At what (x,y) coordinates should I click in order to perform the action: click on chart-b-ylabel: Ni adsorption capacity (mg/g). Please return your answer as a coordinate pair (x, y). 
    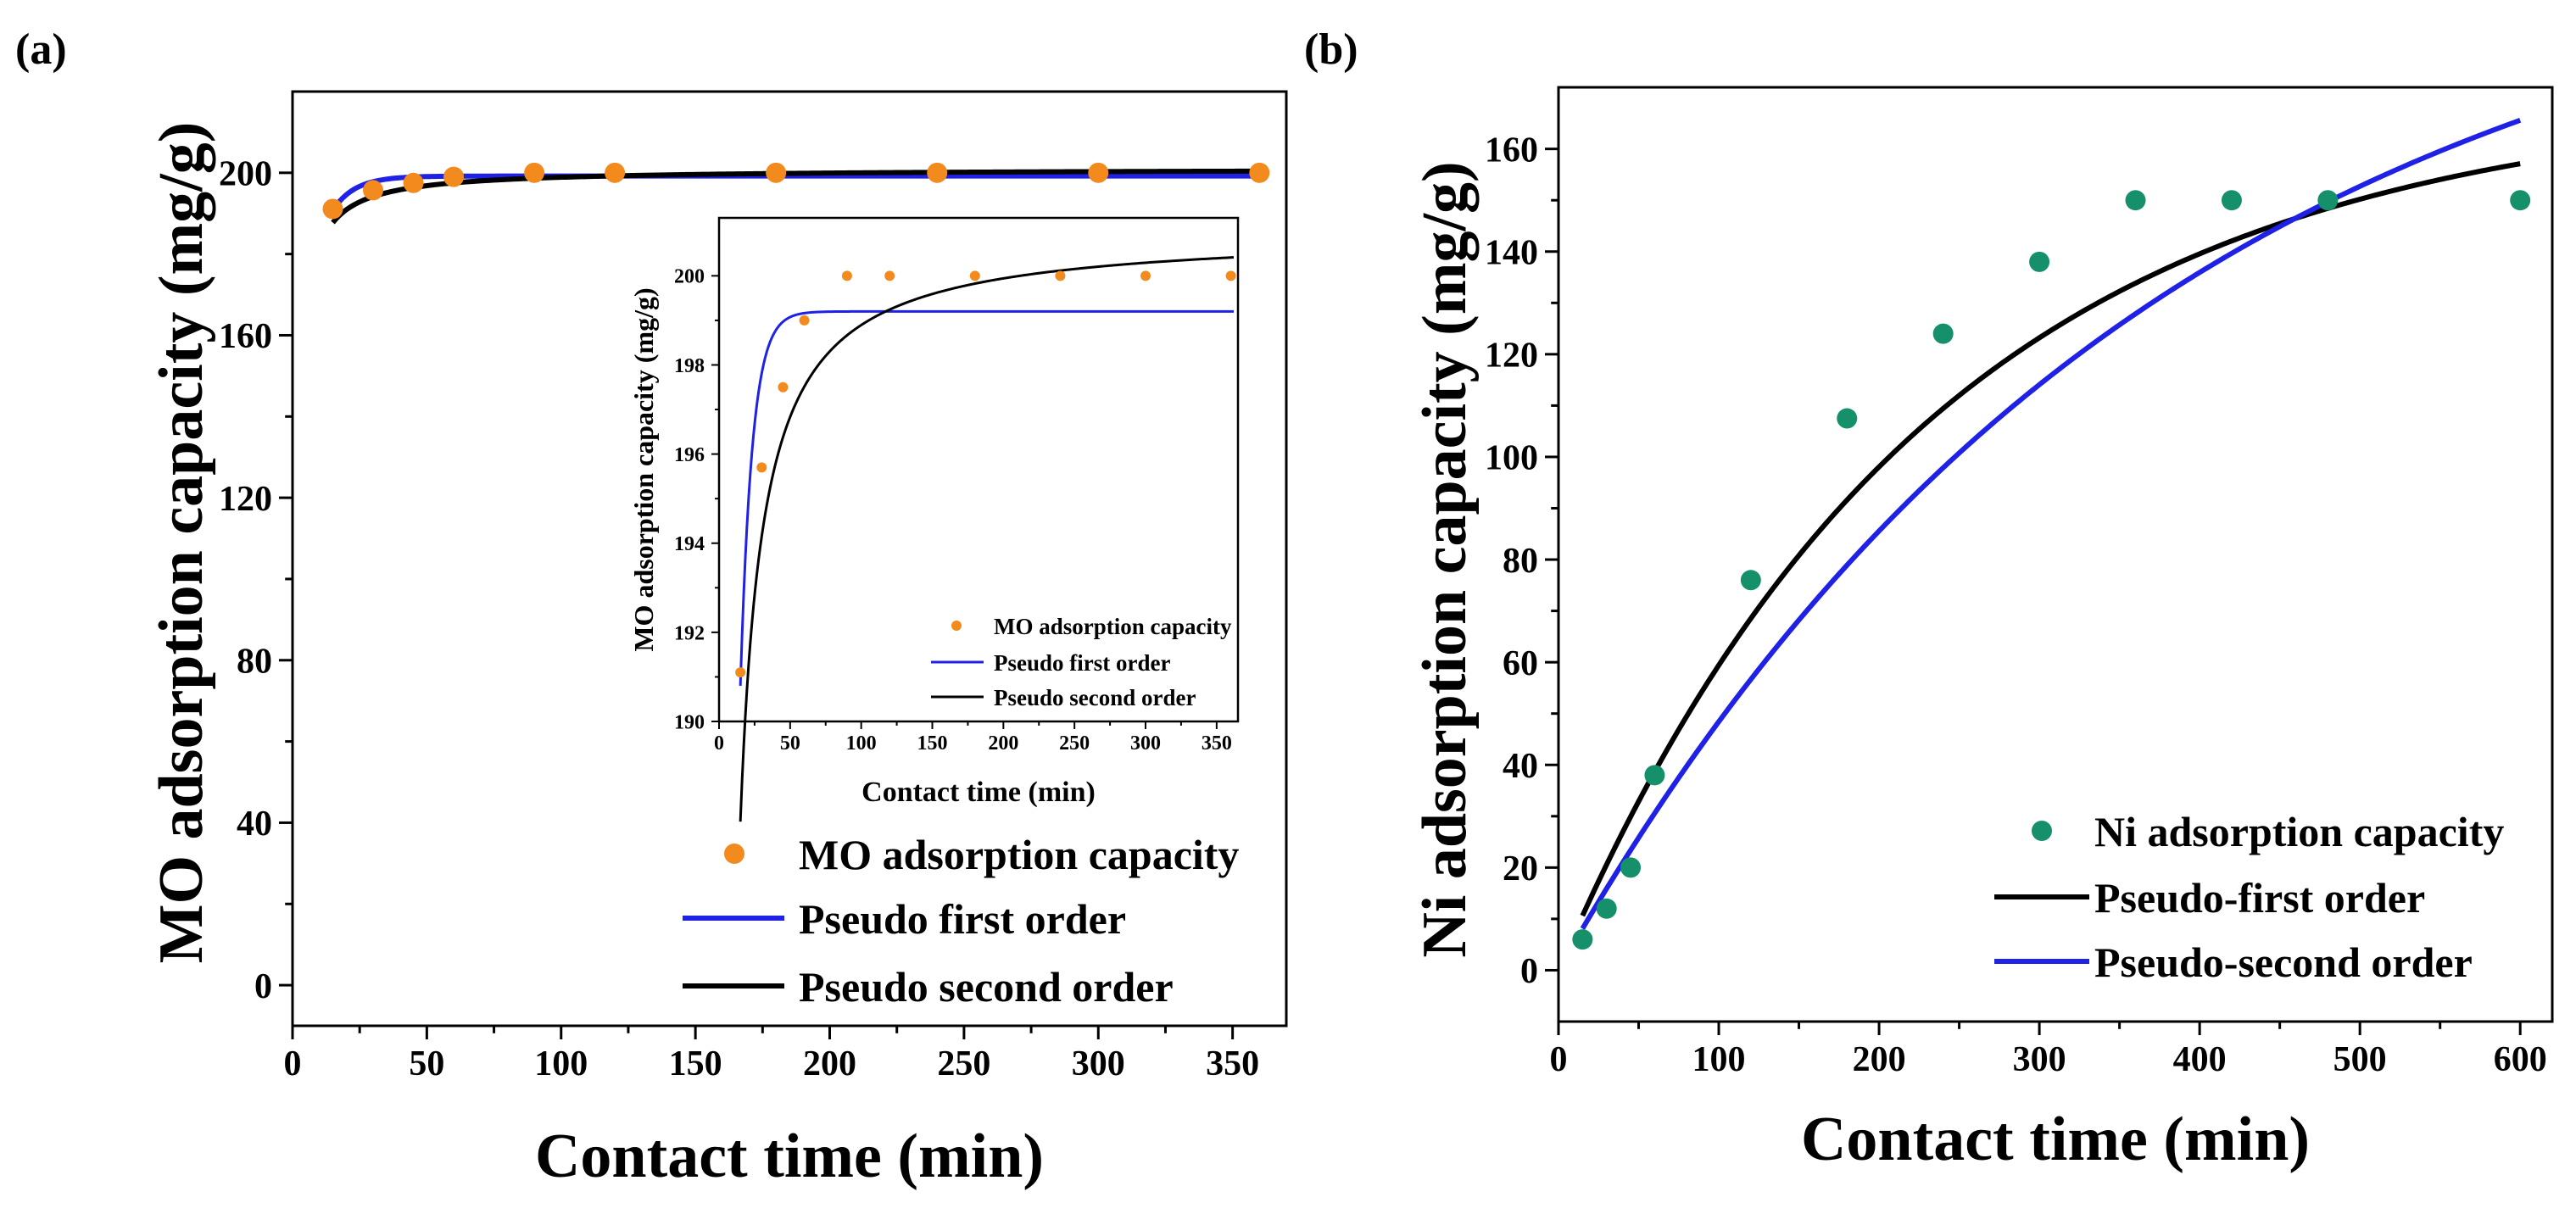
    Looking at the image, I should click on (1445, 559).